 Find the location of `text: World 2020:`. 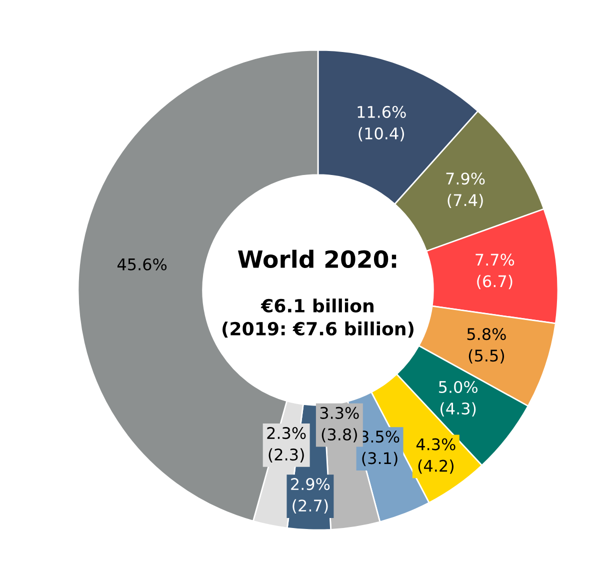

text: World 2020: is located at coordinates (317, 259).